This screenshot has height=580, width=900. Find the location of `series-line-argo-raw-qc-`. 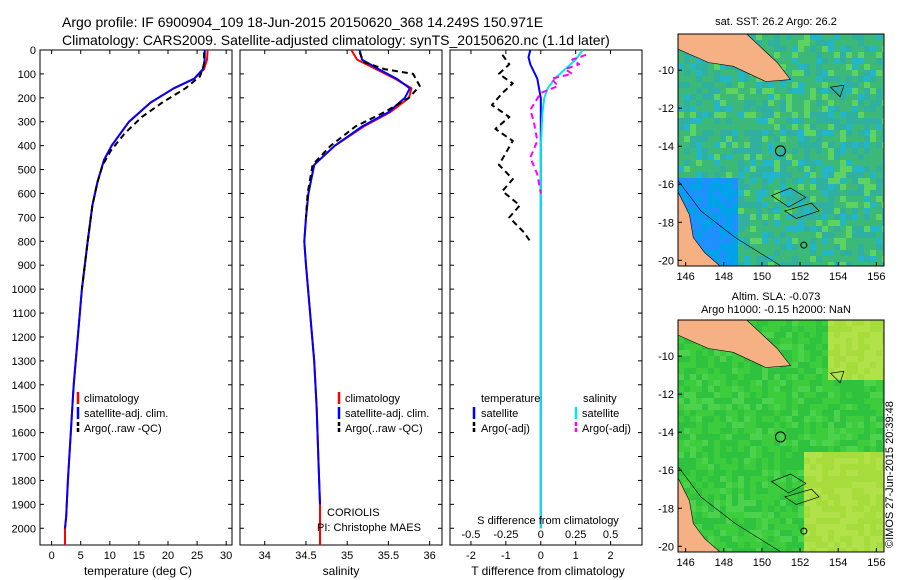

series-line-argo-raw-qc- is located at coordinates (143, 171).